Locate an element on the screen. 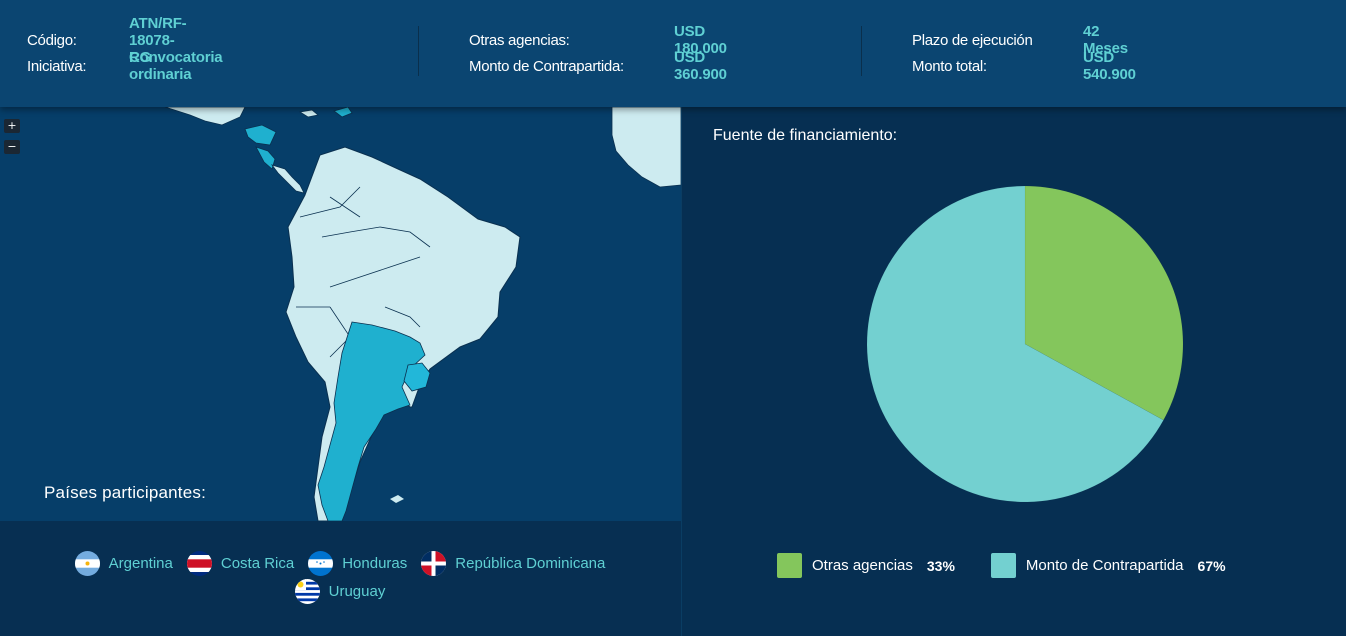 The width and height of the screenshot is (1346, 636). zoom-in-button: + is located at coordinates (12, 126).